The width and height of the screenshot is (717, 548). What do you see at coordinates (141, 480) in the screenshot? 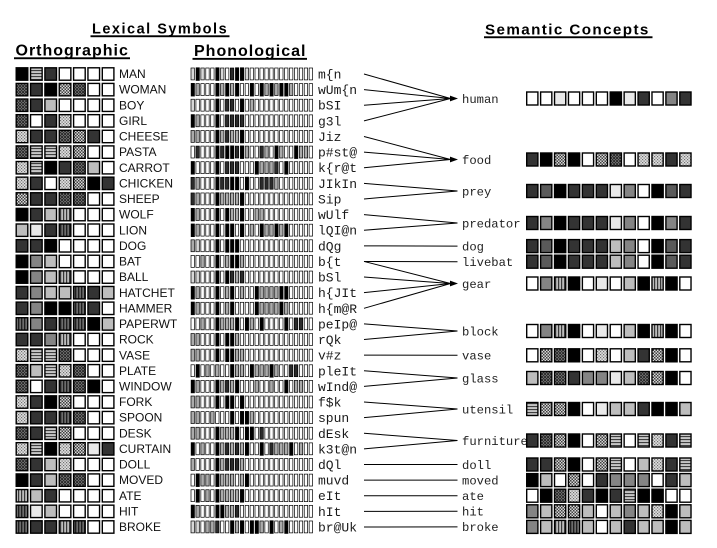
I see `svg-text: MOVED` at bounding box center [141, 480].